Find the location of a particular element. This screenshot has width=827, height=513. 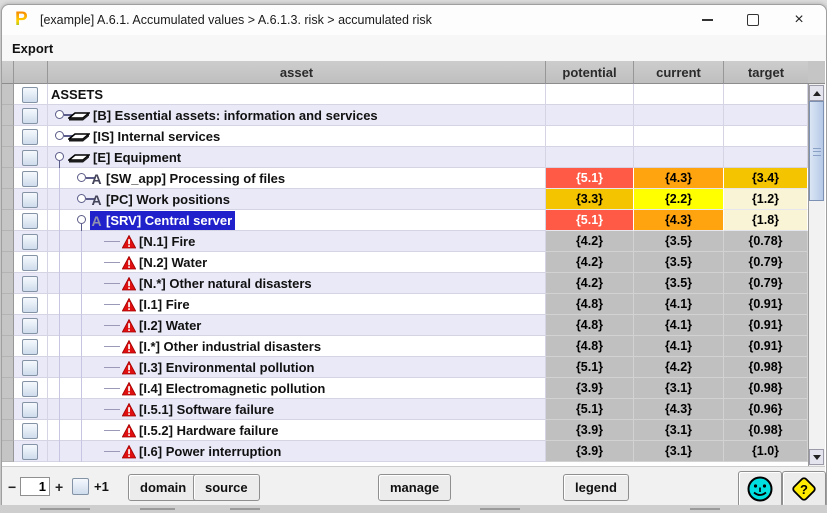

zoom-out-button: − is located at coordinates (12, 487).